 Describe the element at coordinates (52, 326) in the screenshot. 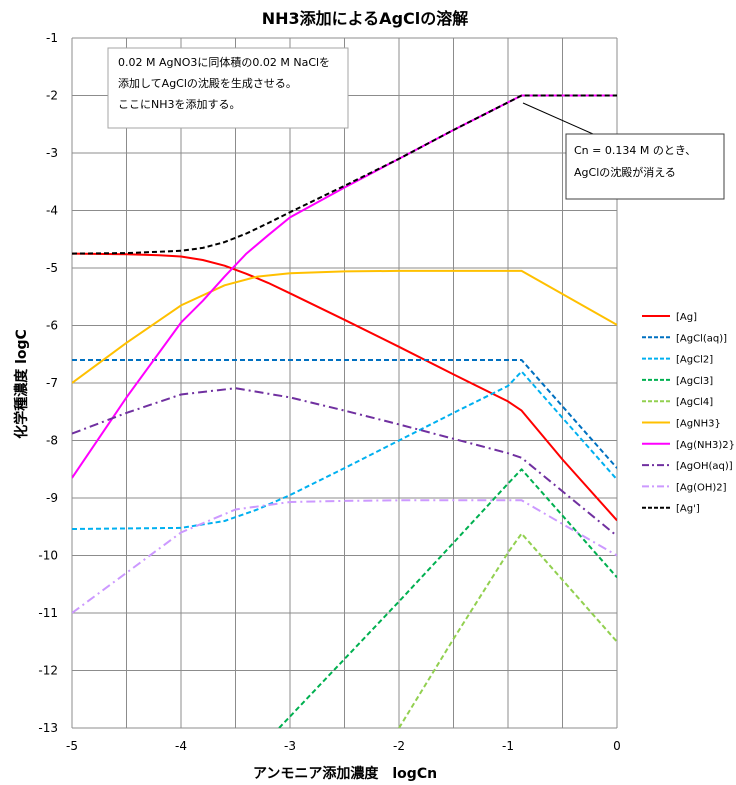

I see `y-tick-label: -6` at that location.